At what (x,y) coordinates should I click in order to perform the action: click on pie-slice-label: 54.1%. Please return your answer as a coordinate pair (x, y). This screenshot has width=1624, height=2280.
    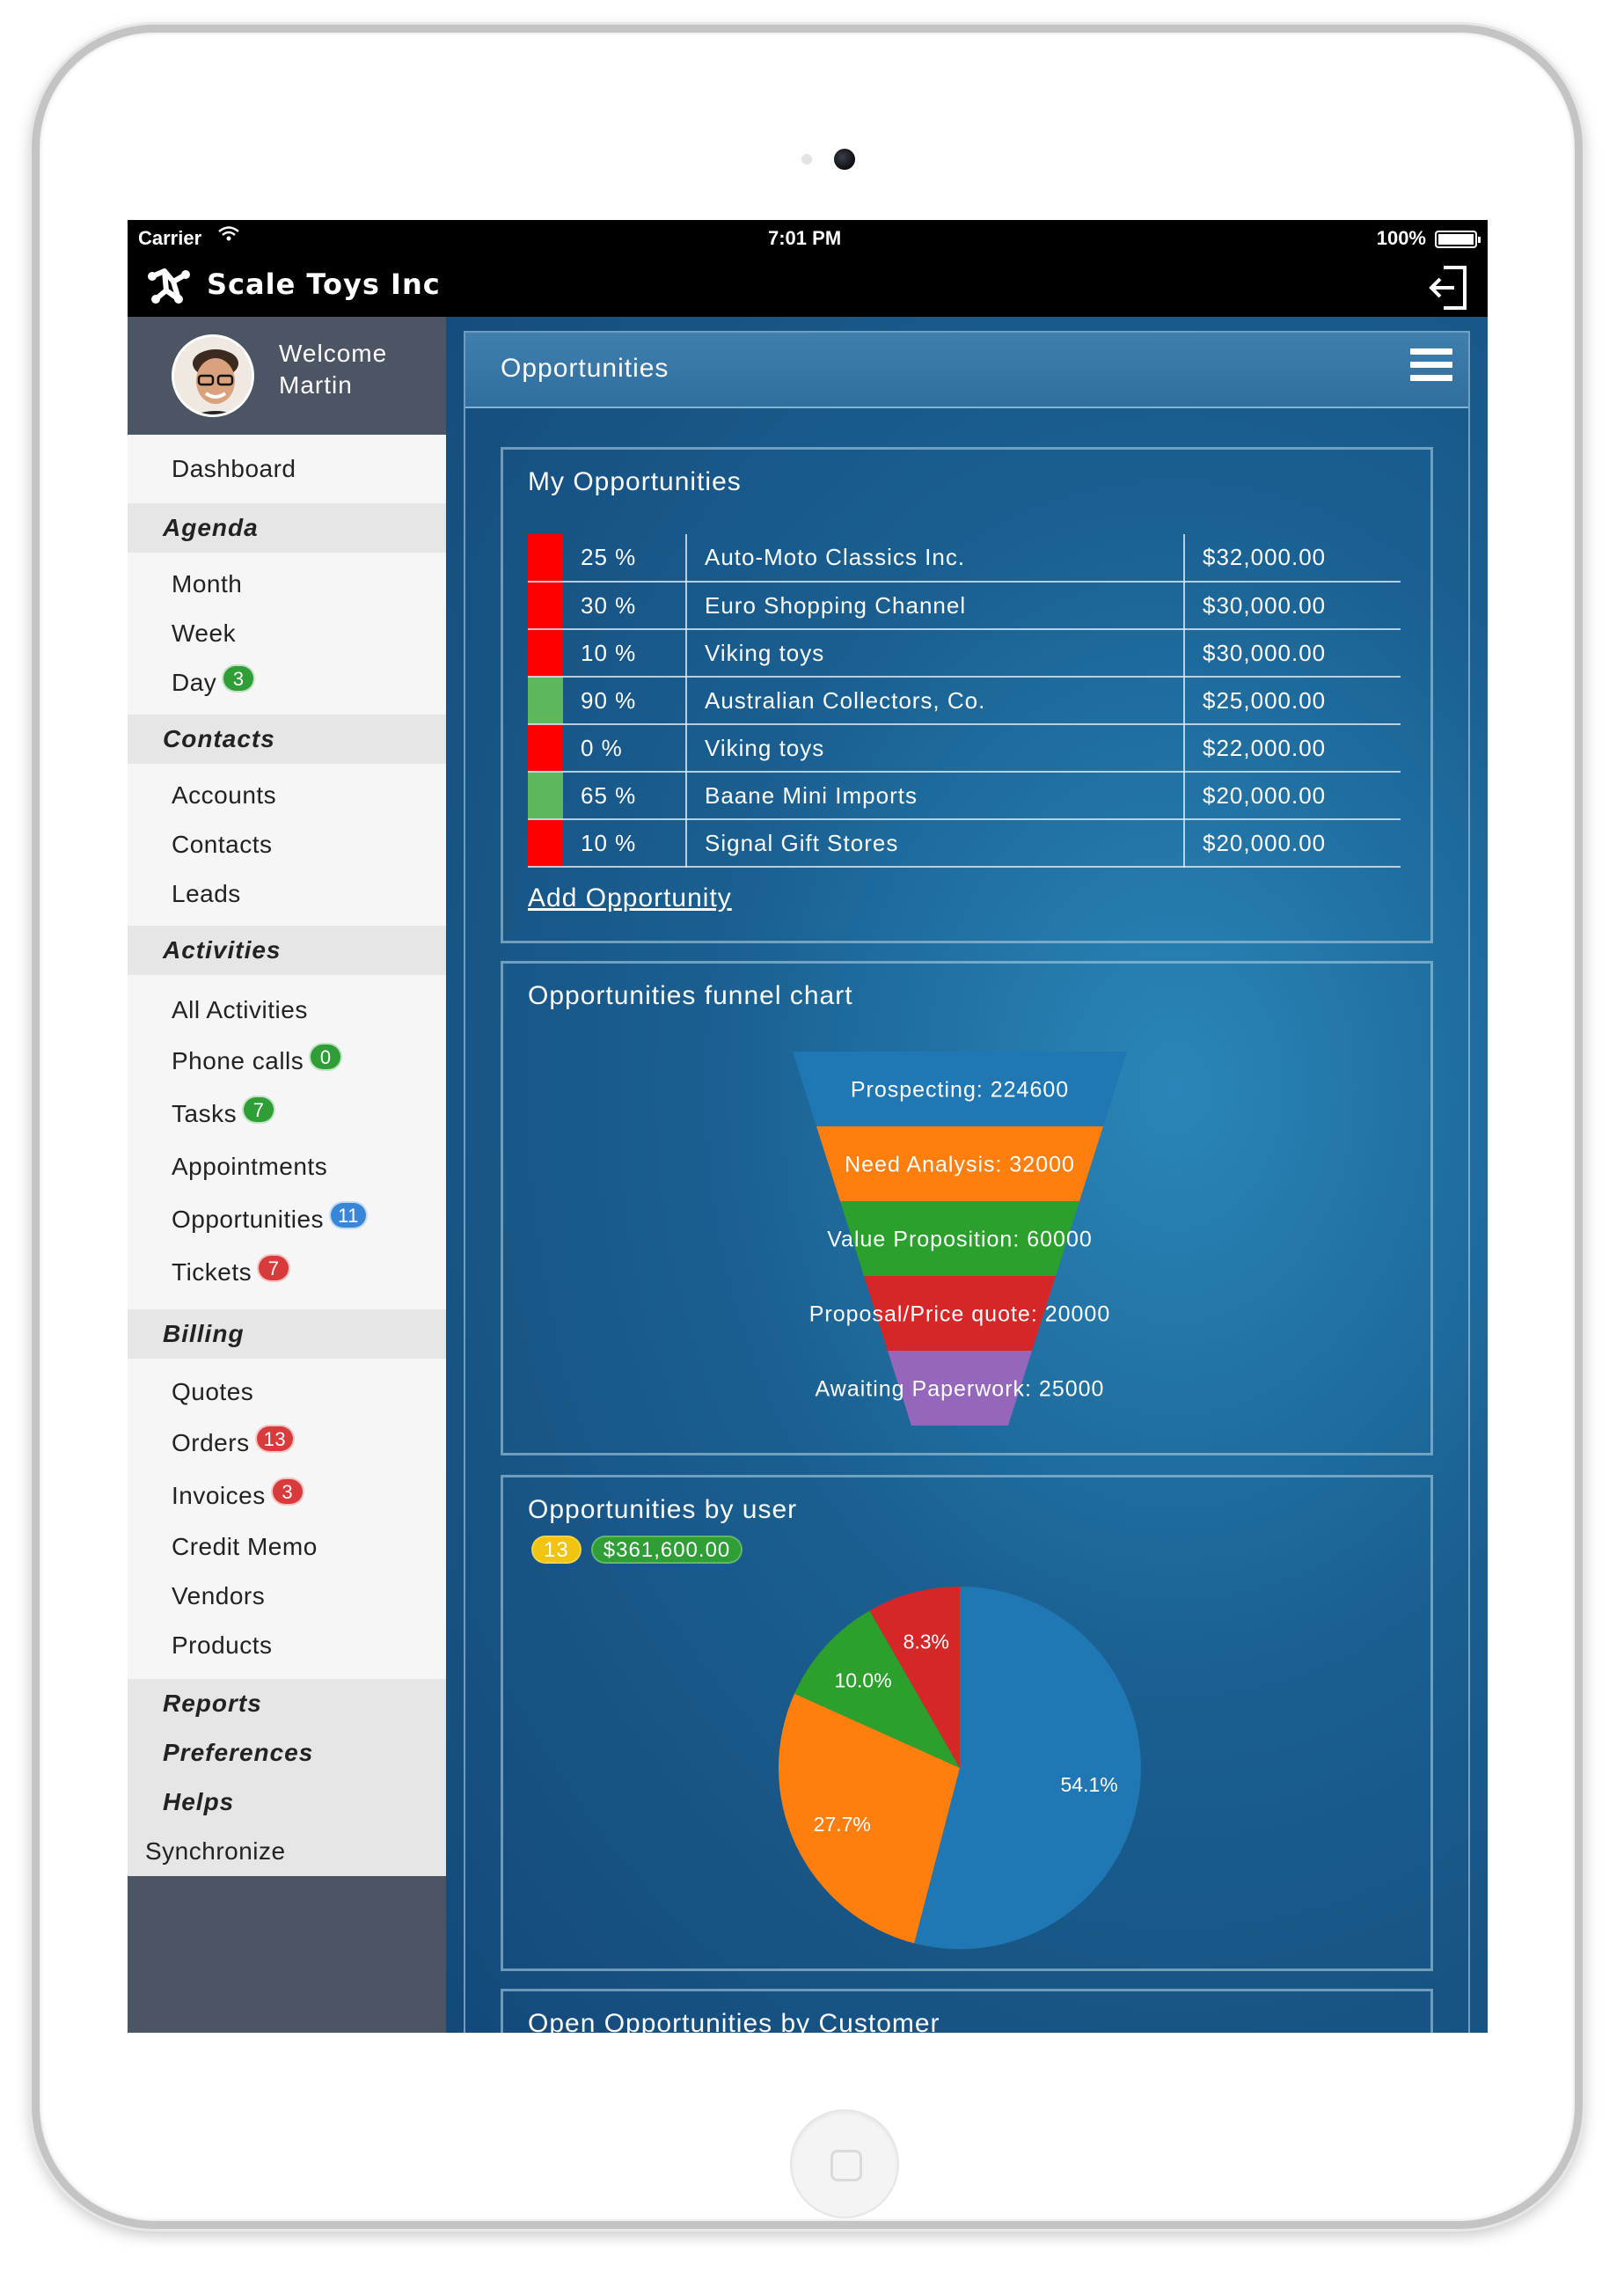
    Looking at the image, I should click on (1089, 1784).